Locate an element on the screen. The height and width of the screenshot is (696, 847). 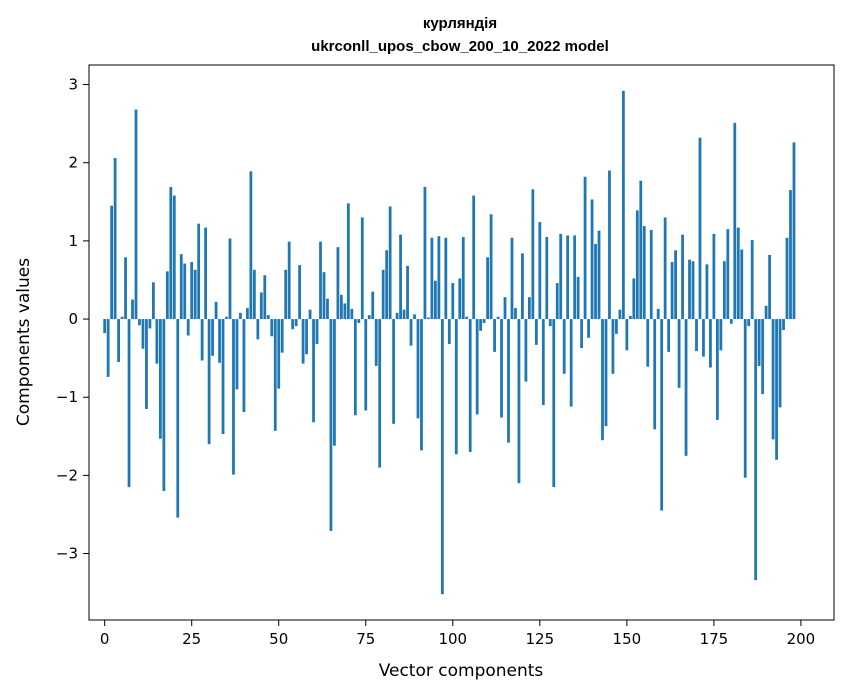
x-tick-label: 0 is located at coordinates (105, 639).